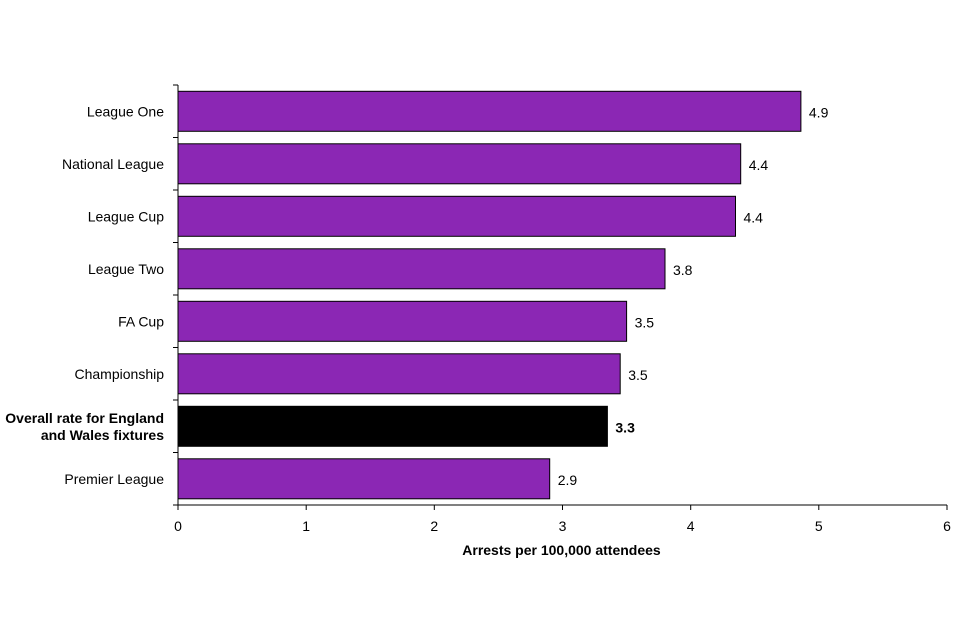 This screenshot has width=960, height=640. I want to click on data-label-1: 4.9, so click(819, 112).